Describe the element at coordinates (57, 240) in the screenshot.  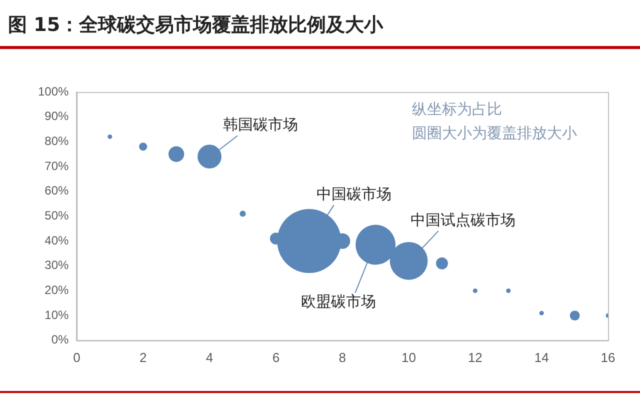
I see `y-tick-label: 40%` at that location.